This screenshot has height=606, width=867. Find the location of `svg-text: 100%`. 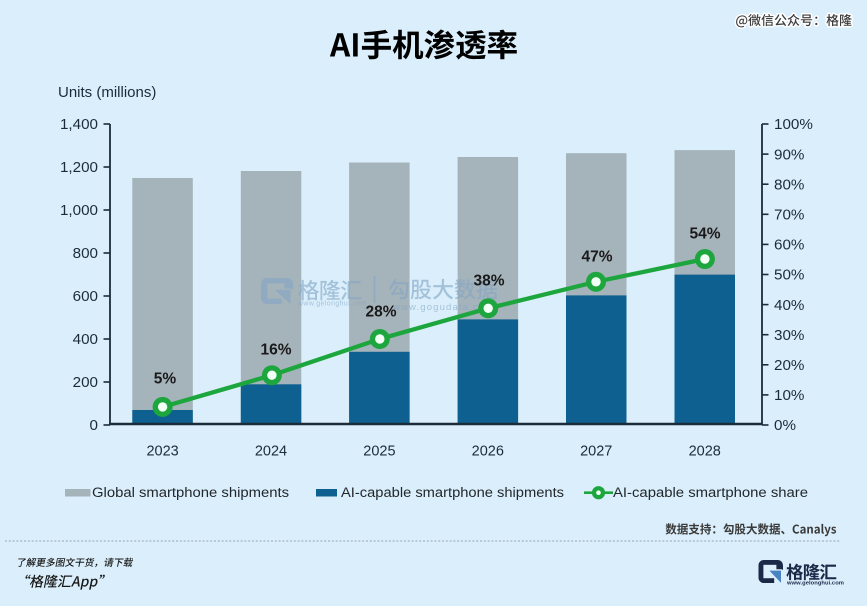

svg-text: 100% is located at coordinates (793, 124).